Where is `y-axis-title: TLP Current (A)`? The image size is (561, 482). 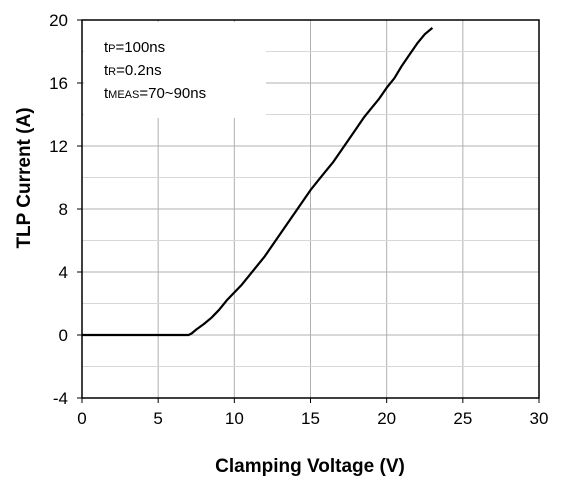 y-axis-title: TLP Current (A) is located at coordinates (24, 177).